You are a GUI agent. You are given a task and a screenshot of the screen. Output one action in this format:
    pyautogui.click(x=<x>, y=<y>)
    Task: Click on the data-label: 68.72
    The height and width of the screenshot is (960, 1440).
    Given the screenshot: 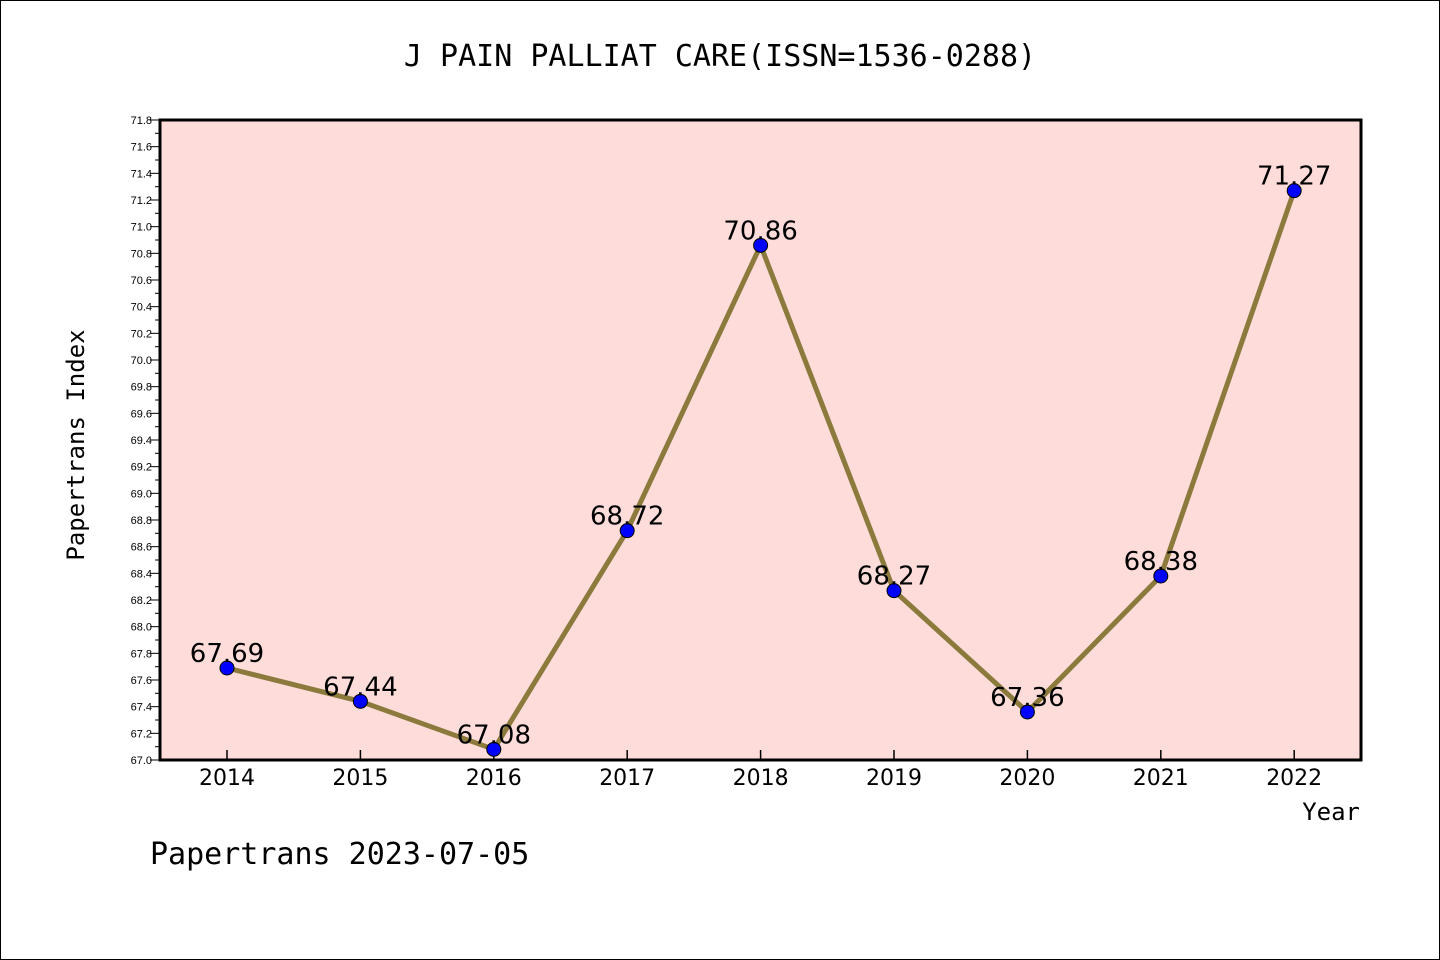 What is the action you would take?
    pyautogui.click(x=627, y=517)
    